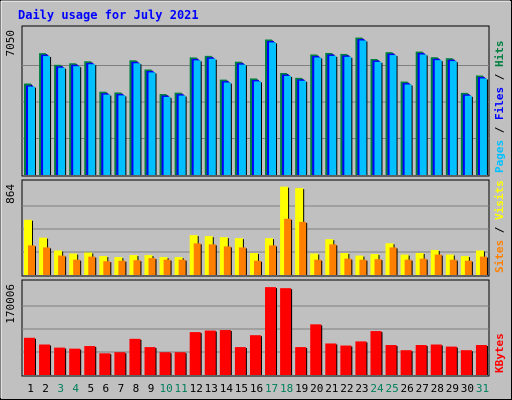 Image resolution: width=512 pixels, height=400 pixels. I want to click on day-label-22: 22, so click(346, 388).